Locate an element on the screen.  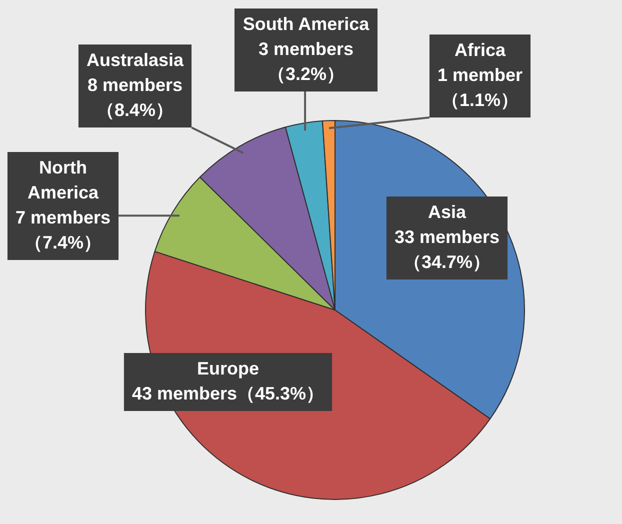
data-label: 1 member（1.1%） is located at coordinates (480, 87).